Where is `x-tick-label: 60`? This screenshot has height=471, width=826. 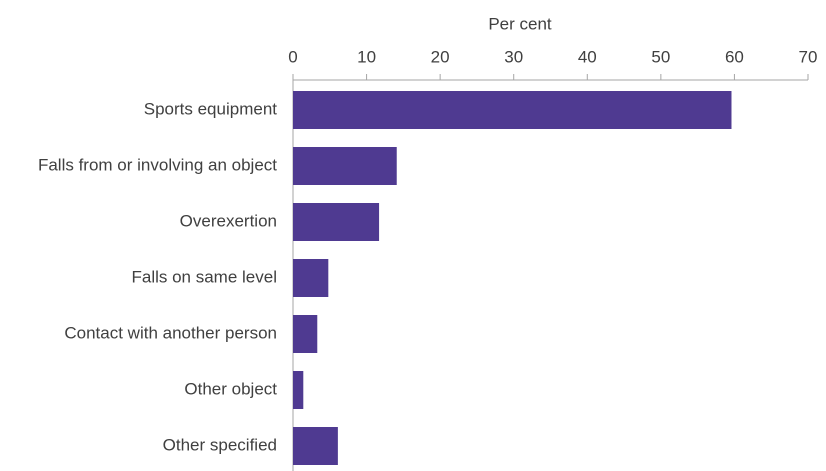
x-tick-label: 60 is located at coordinates (734, 56).